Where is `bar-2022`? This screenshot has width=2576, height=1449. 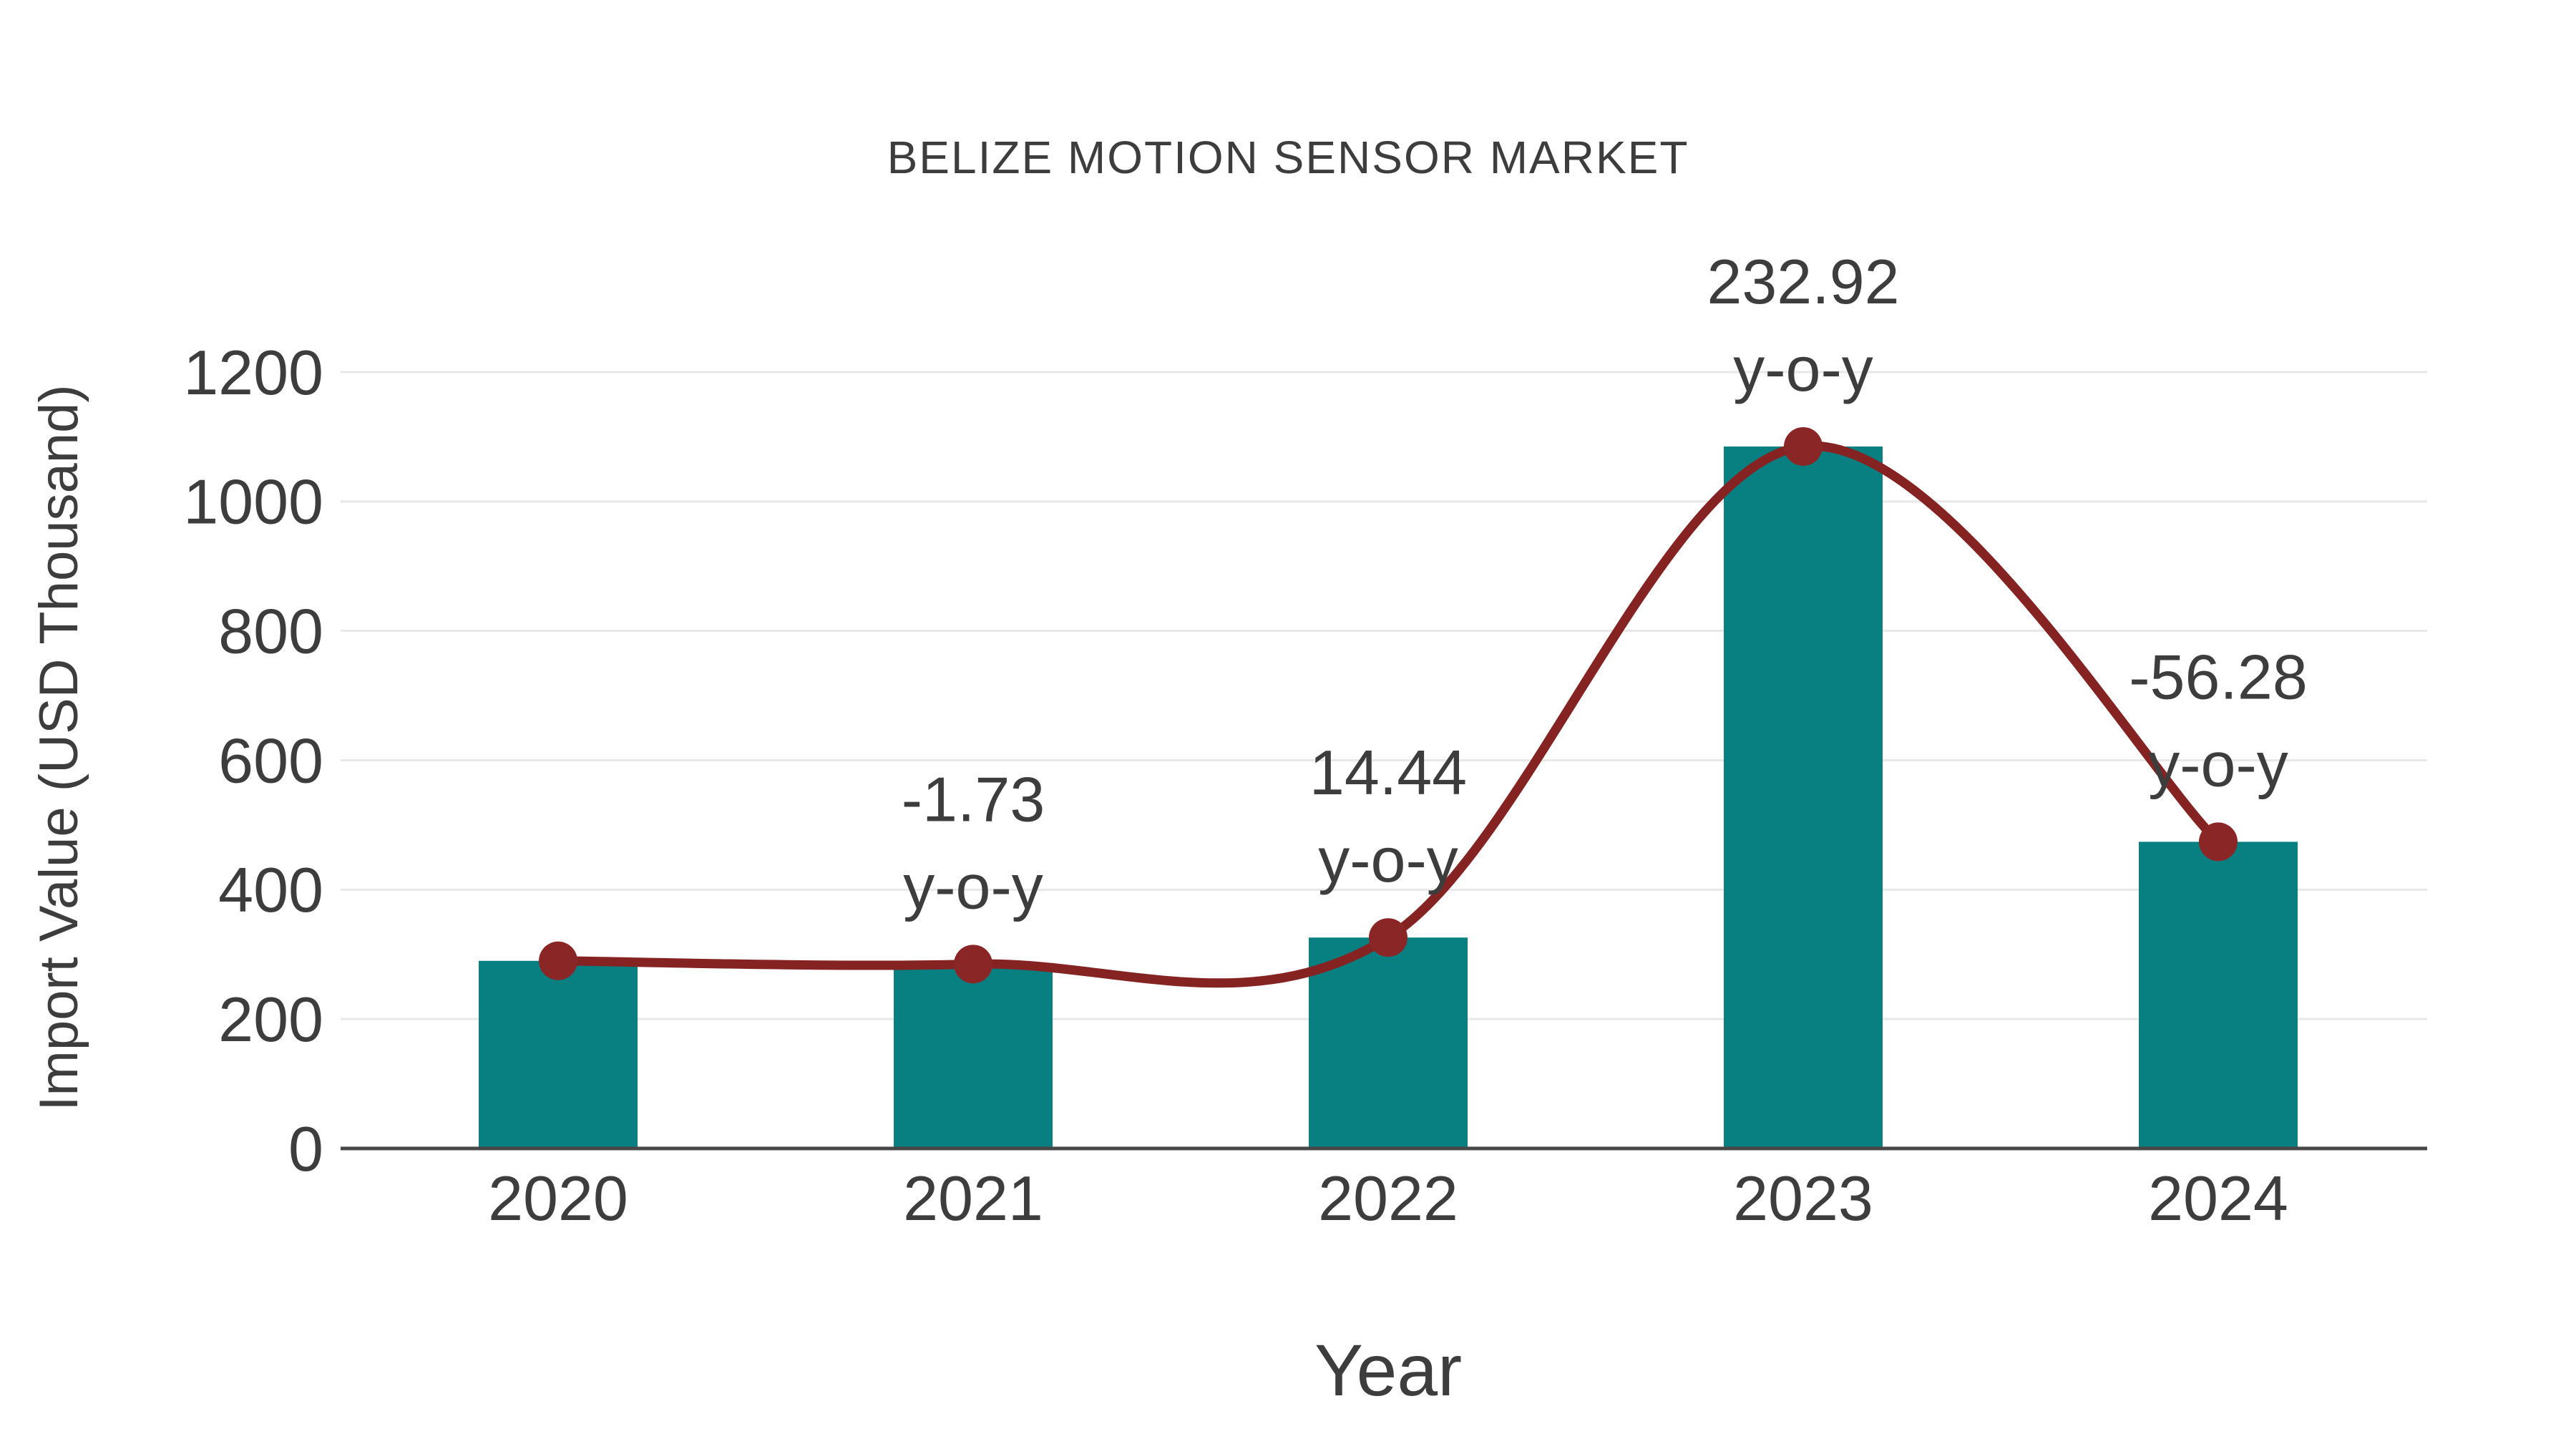
bar-2022 is located at coordinates (1388, 1042).